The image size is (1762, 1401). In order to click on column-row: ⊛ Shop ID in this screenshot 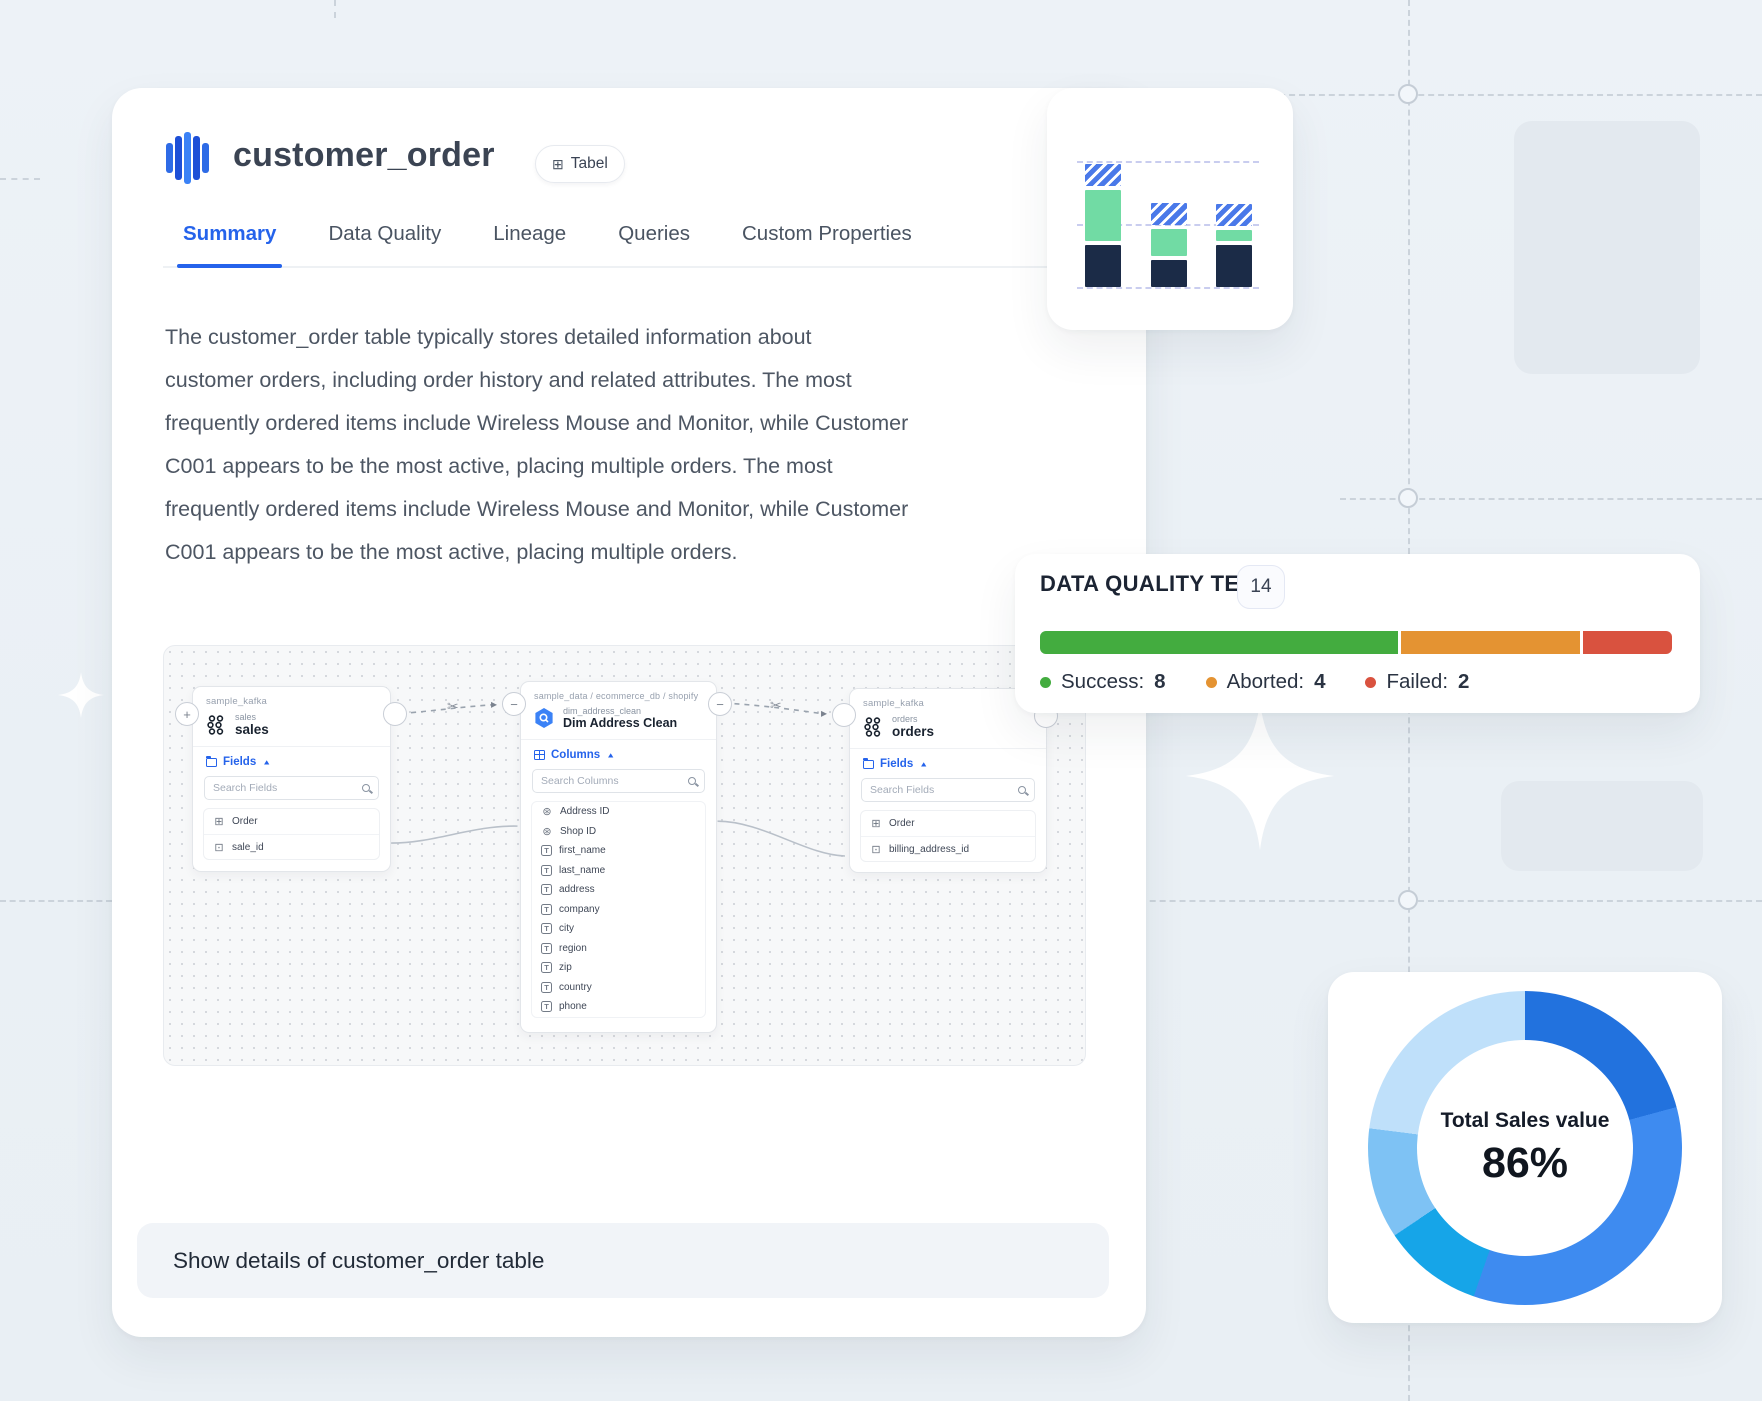, I will do `click(618, 832)`.